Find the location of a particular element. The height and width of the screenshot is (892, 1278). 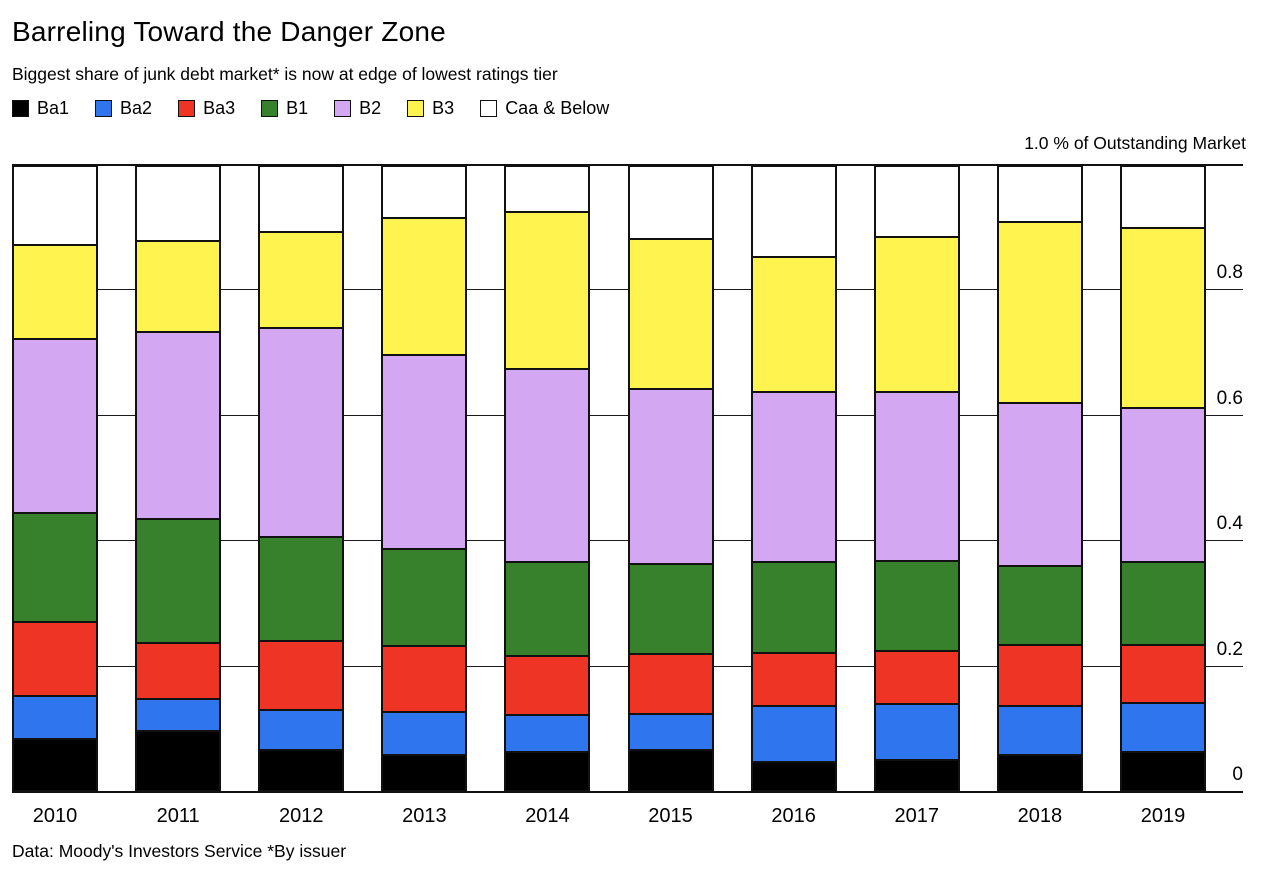

bar-segment-b3-2012 is located at coordinates (301, 279).